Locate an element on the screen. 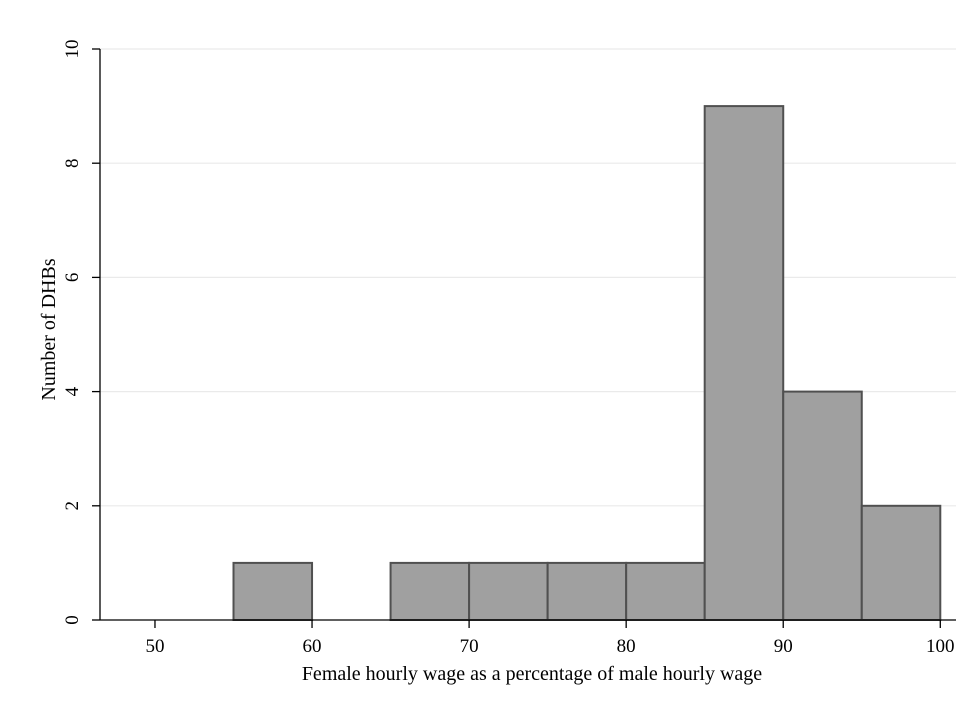 The height and width of the screenshot is (713, 963). y-tick-label: 2 is located at coordinates (72, 506).